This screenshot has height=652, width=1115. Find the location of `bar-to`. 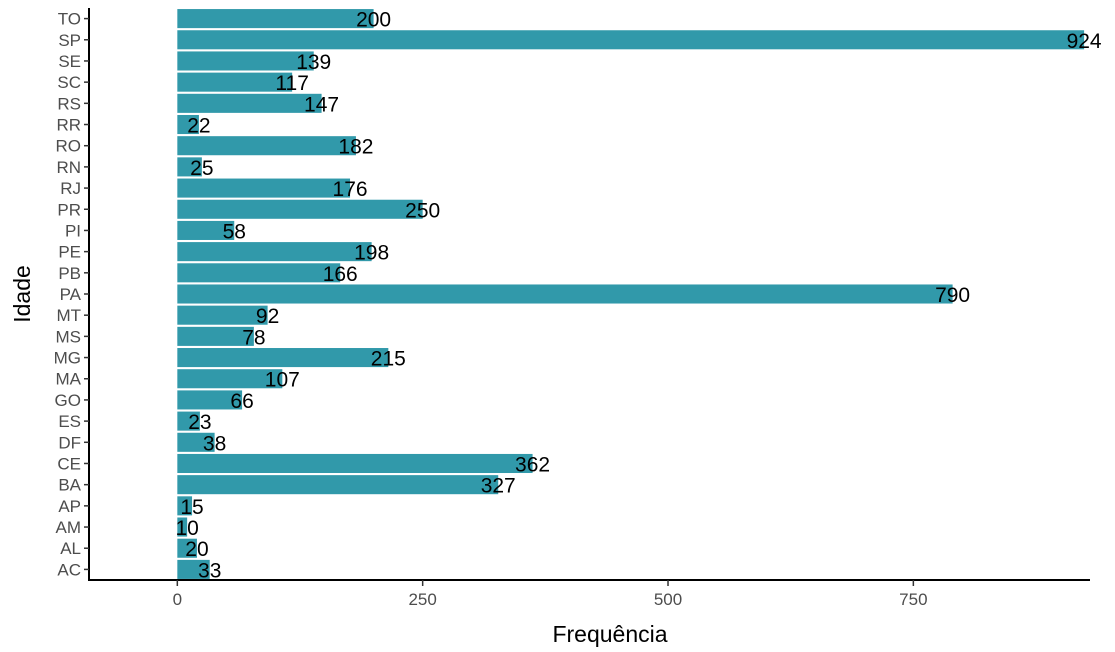

bar-to is located at coordinates (275, 19).